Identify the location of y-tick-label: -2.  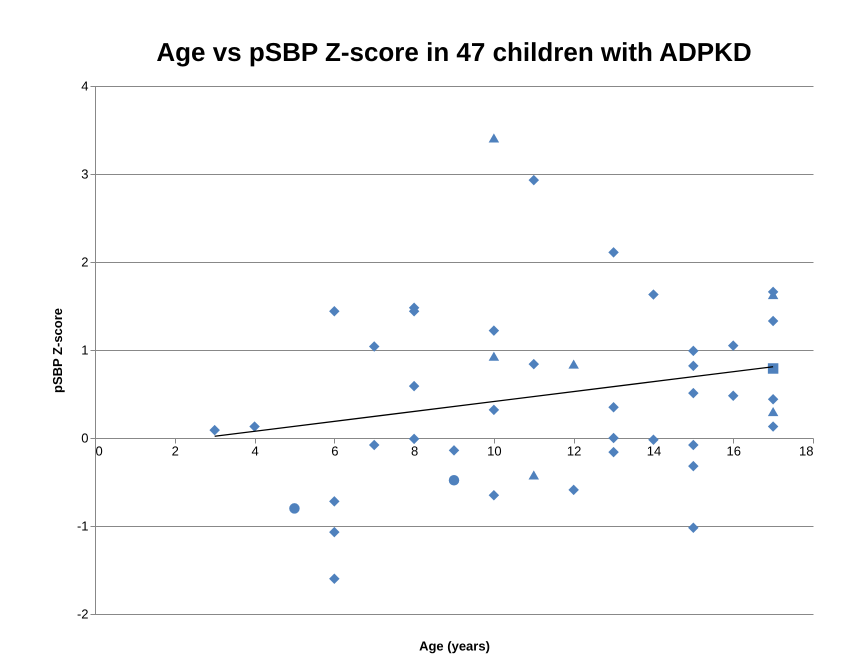
(82, 614).